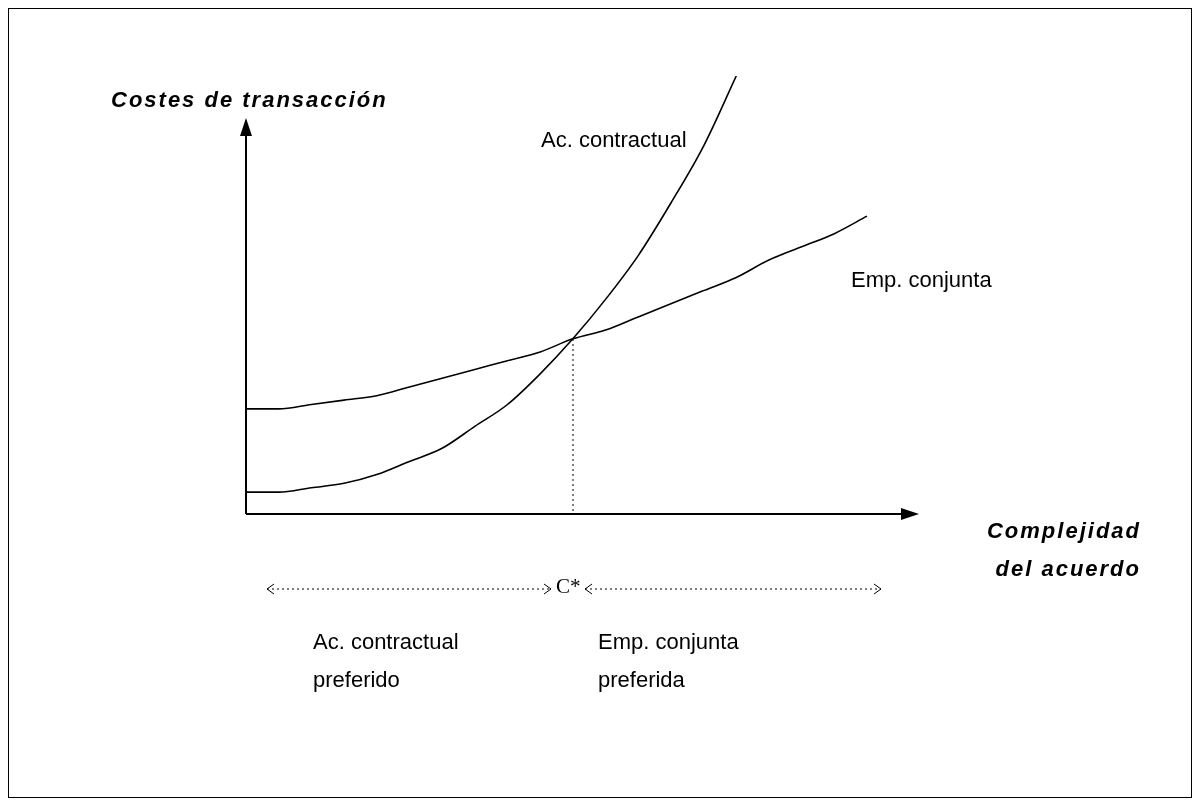 The image size is (1200, 804). What do you see at coordinates (1063, 550) in the screenshot?
I see `x-axis-title: Complejidad del acuerdo` at bounding box center [1063, 550].